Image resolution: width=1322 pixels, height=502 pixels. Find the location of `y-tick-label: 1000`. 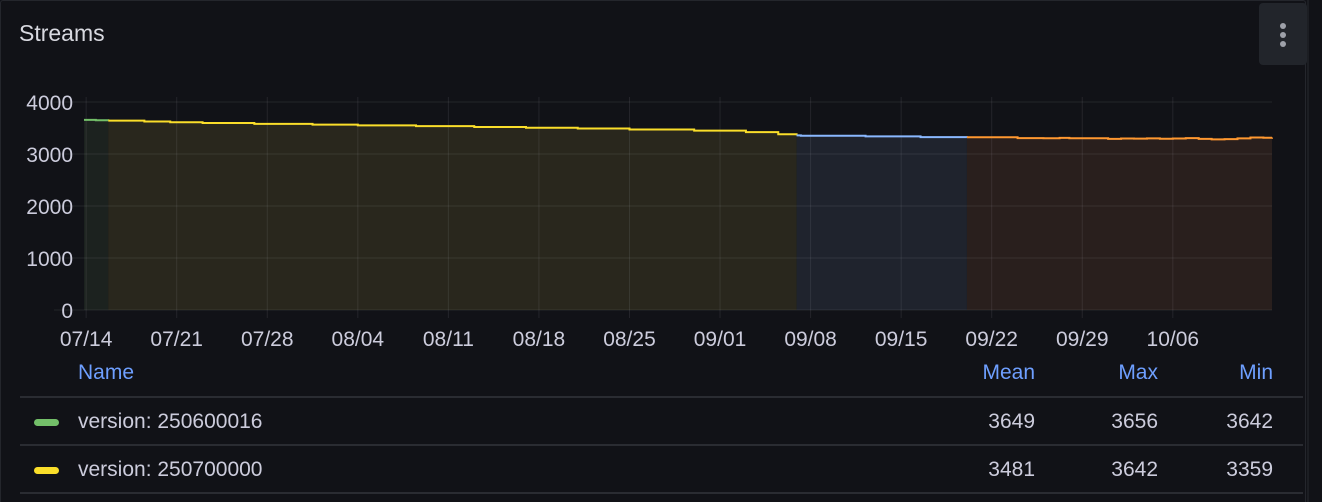

y-tick-label: 1000 is located at coordinates (49, 259).